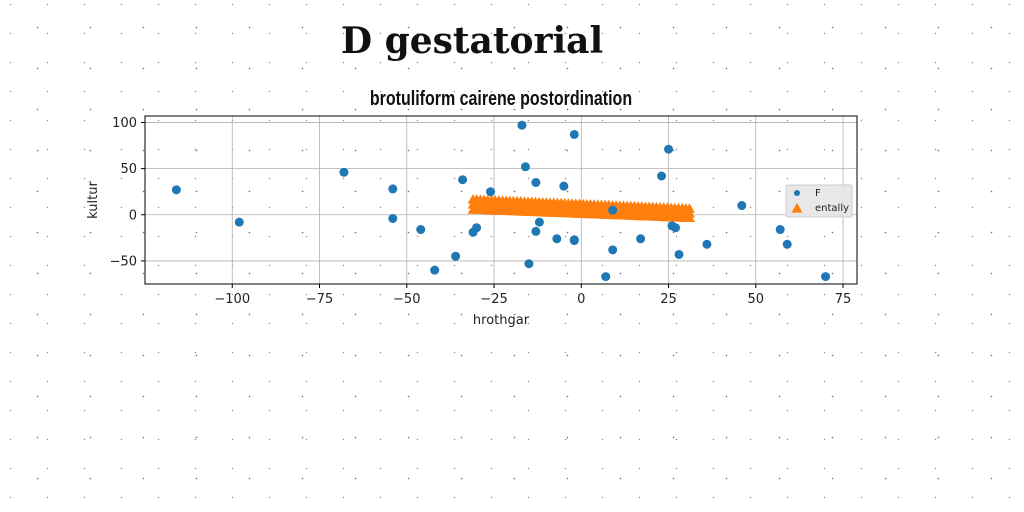  I want to click on page-title: D gestatorial, so click(472, 41).